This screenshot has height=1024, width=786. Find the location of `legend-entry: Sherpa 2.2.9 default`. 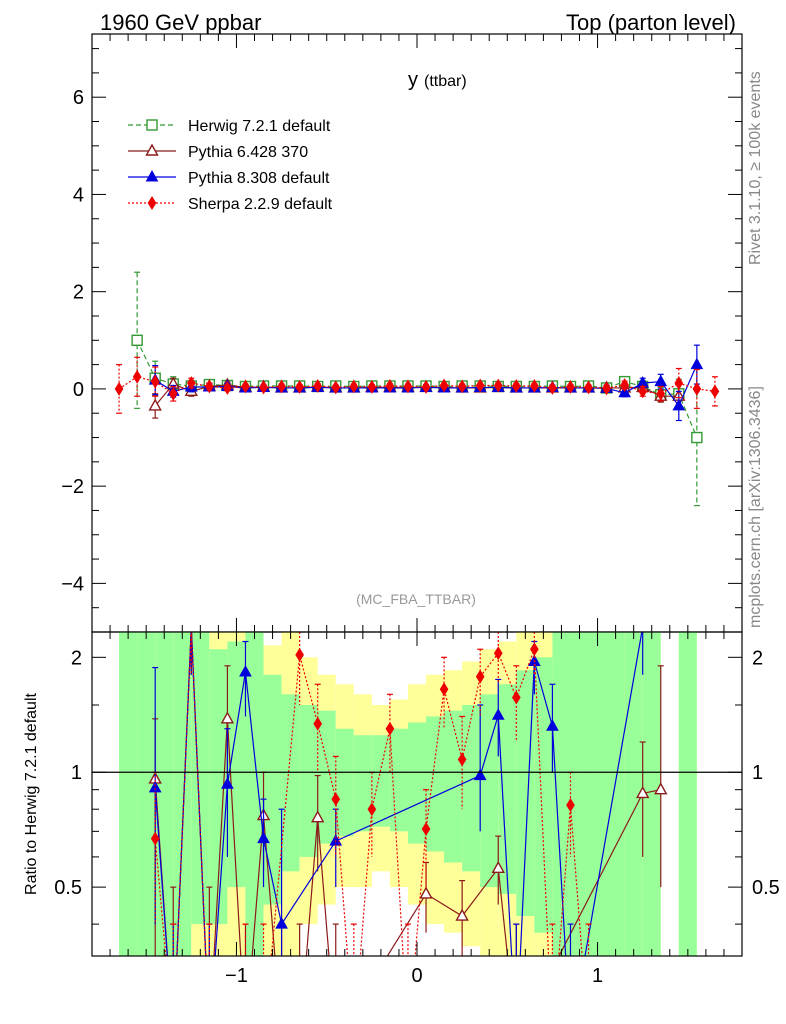

legend-entry: Sherpa 2.2.9 default is located at coordinates (230, 204).